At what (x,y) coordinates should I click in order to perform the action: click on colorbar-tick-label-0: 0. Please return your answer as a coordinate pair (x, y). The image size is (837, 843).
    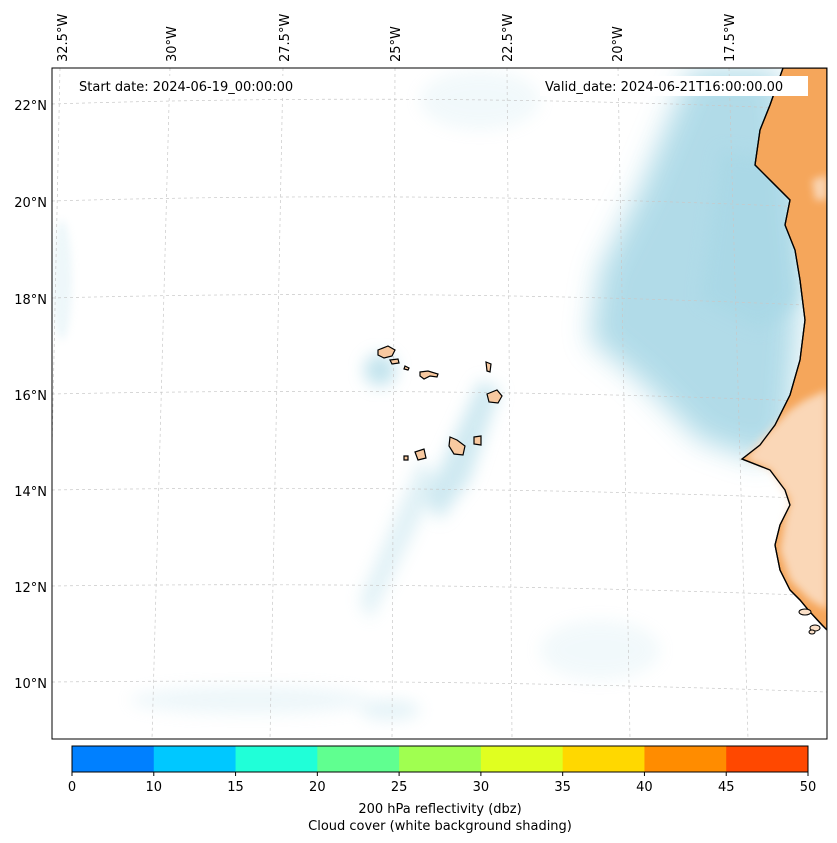
    Looking at the image, I should click on (72, 787).